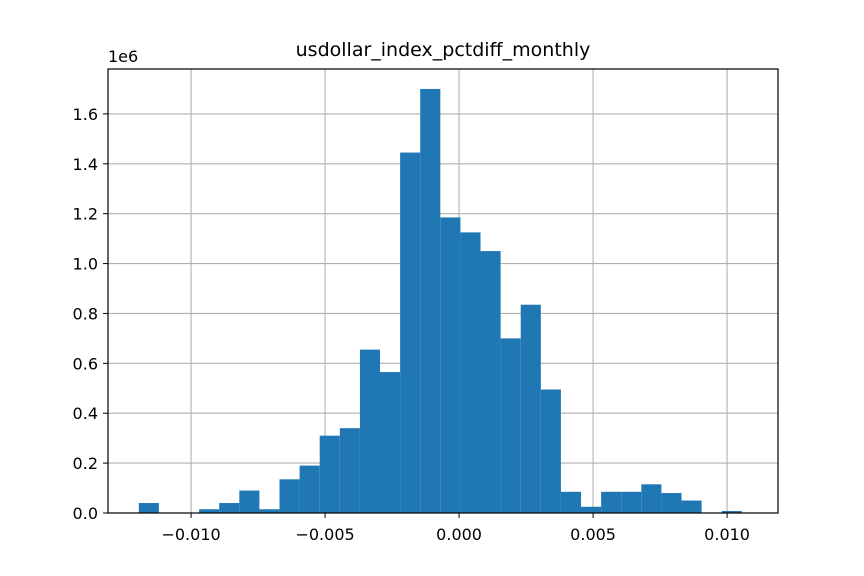 The width and height of the screenshot is (864, 576). What do you see at coordinates (324, 534) in the screenshot?
I see `x-tick-label: −0.005` at bounding box center [324, 534].